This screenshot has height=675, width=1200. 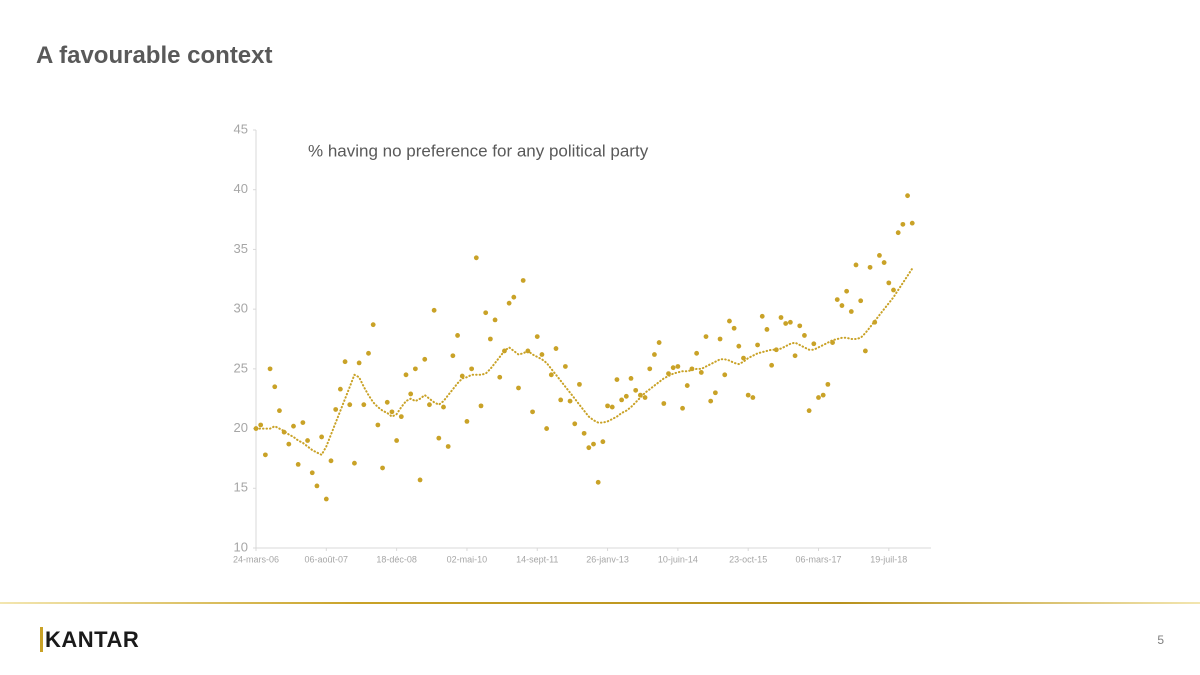 What do you see at coordinates (90, 639) in the screenshot?
I see `logo-text: KANTAR` at bounding box center [90, 639].